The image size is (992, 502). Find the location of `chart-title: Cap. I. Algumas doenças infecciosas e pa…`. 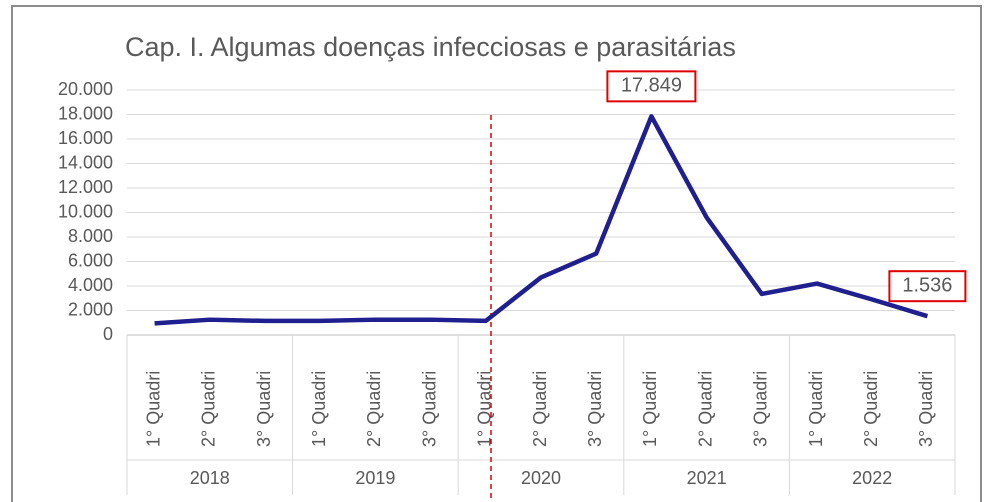

chart-title: Cap. I. Algumas doenças infecciosas e pa… is located at coordinates (430, 47).